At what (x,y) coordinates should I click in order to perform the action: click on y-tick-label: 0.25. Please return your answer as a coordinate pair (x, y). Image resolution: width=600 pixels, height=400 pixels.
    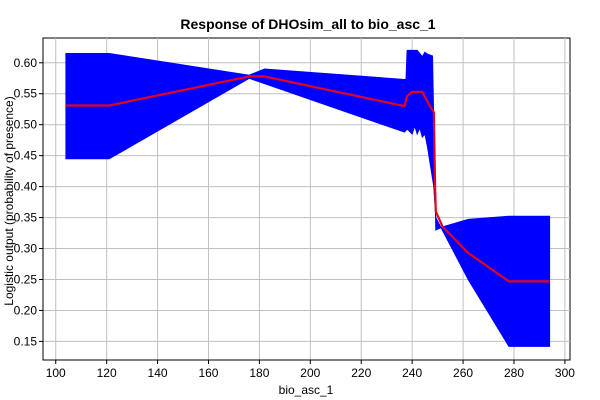
    Looking at the image, I should click on (26, 280).